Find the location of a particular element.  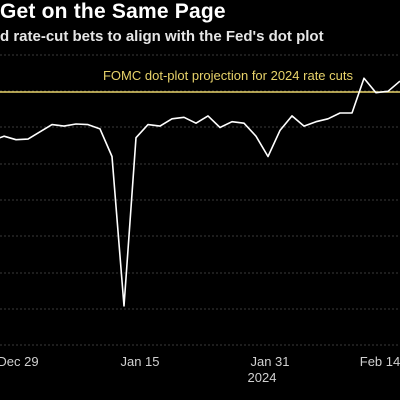

x-tick-label: Jan 31 is located at coordinates (269, 361).